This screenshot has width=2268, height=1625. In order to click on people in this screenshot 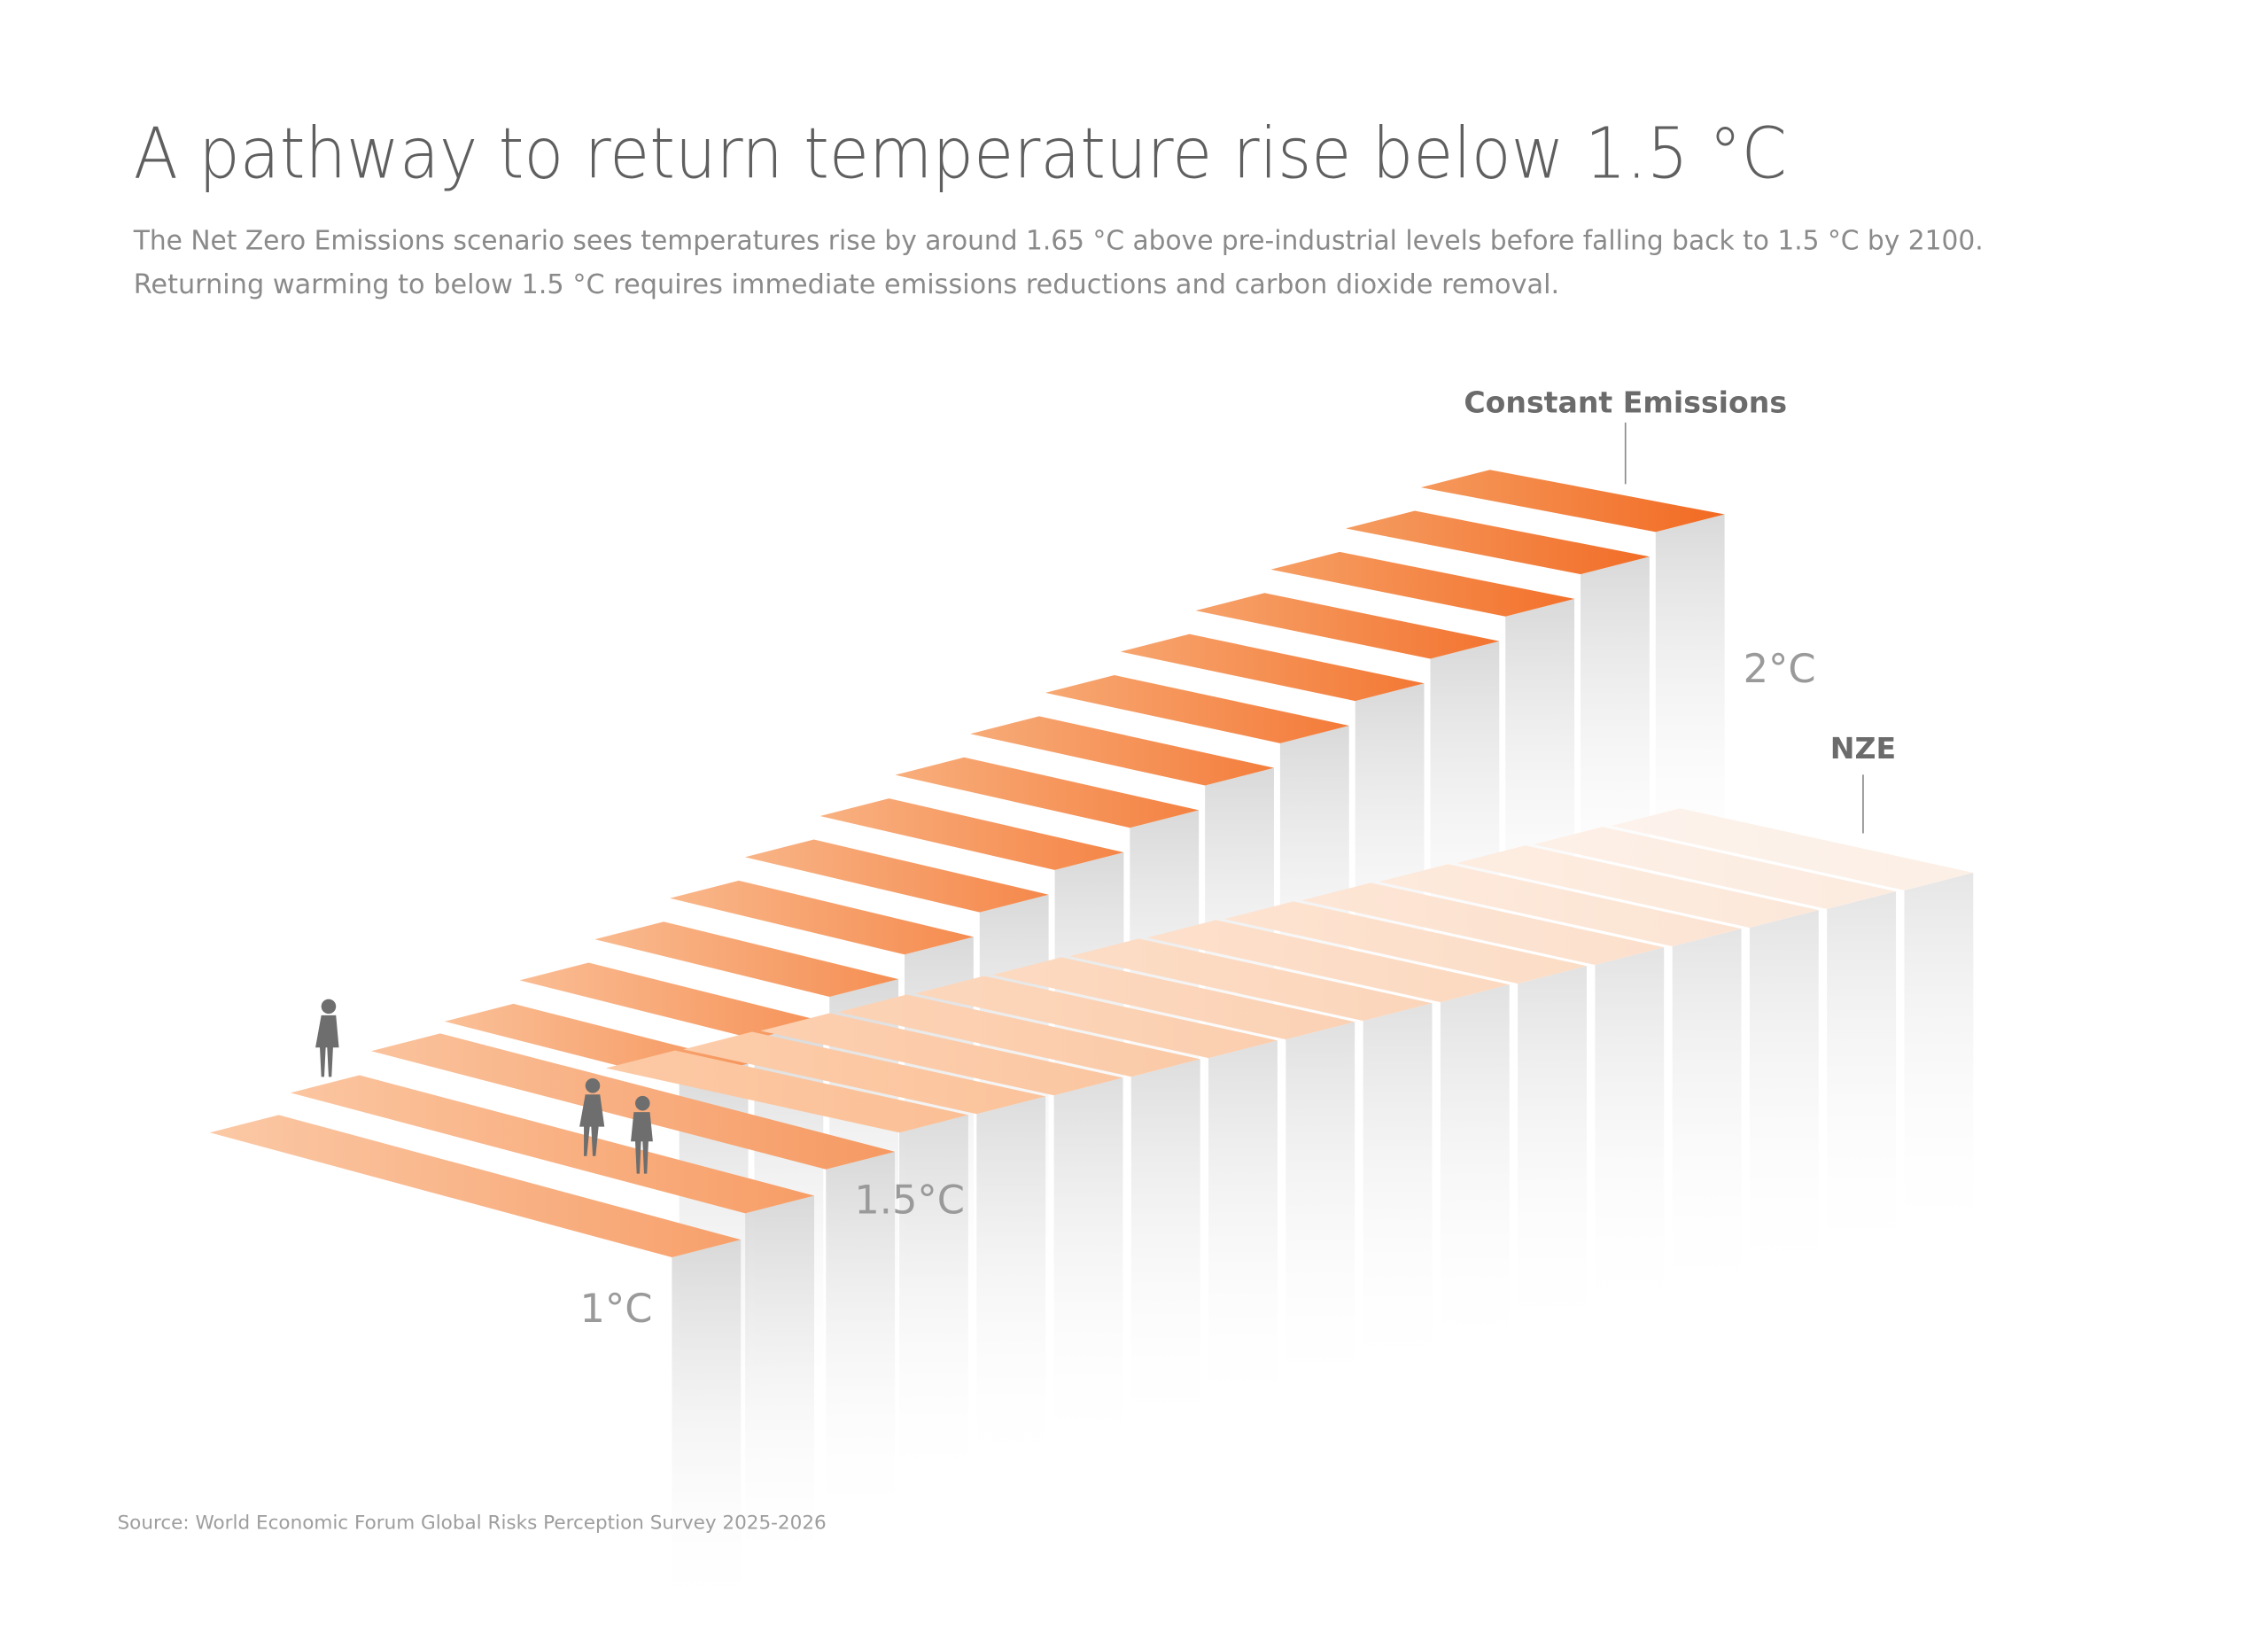, I will do `click(484, 1086)`.